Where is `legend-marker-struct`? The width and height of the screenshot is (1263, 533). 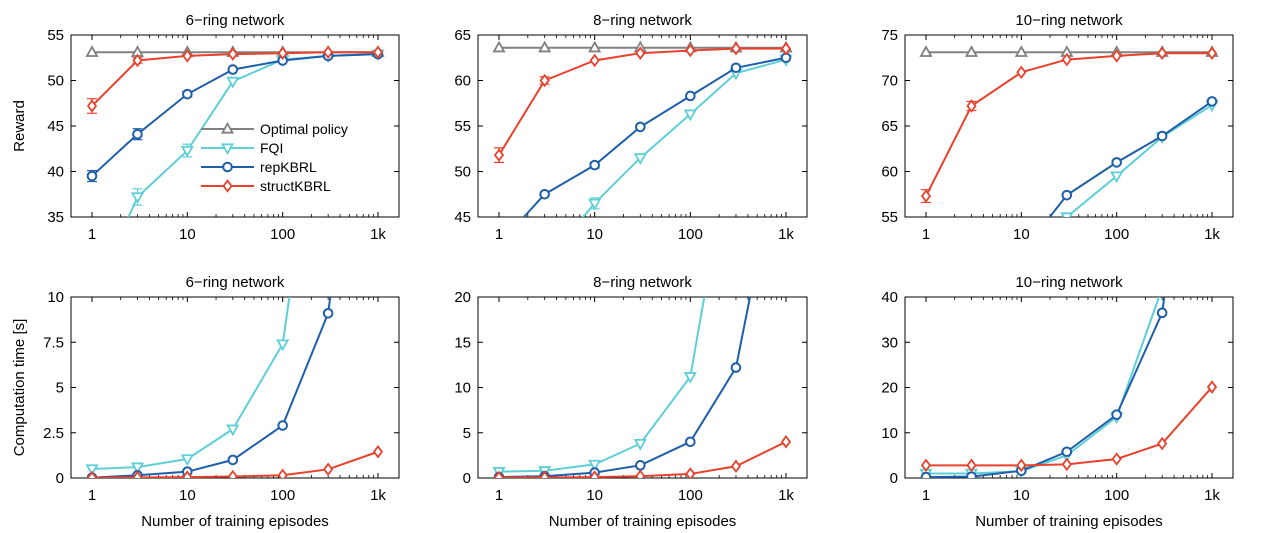 legend-marker-struct is located at coordinates (227, 186).